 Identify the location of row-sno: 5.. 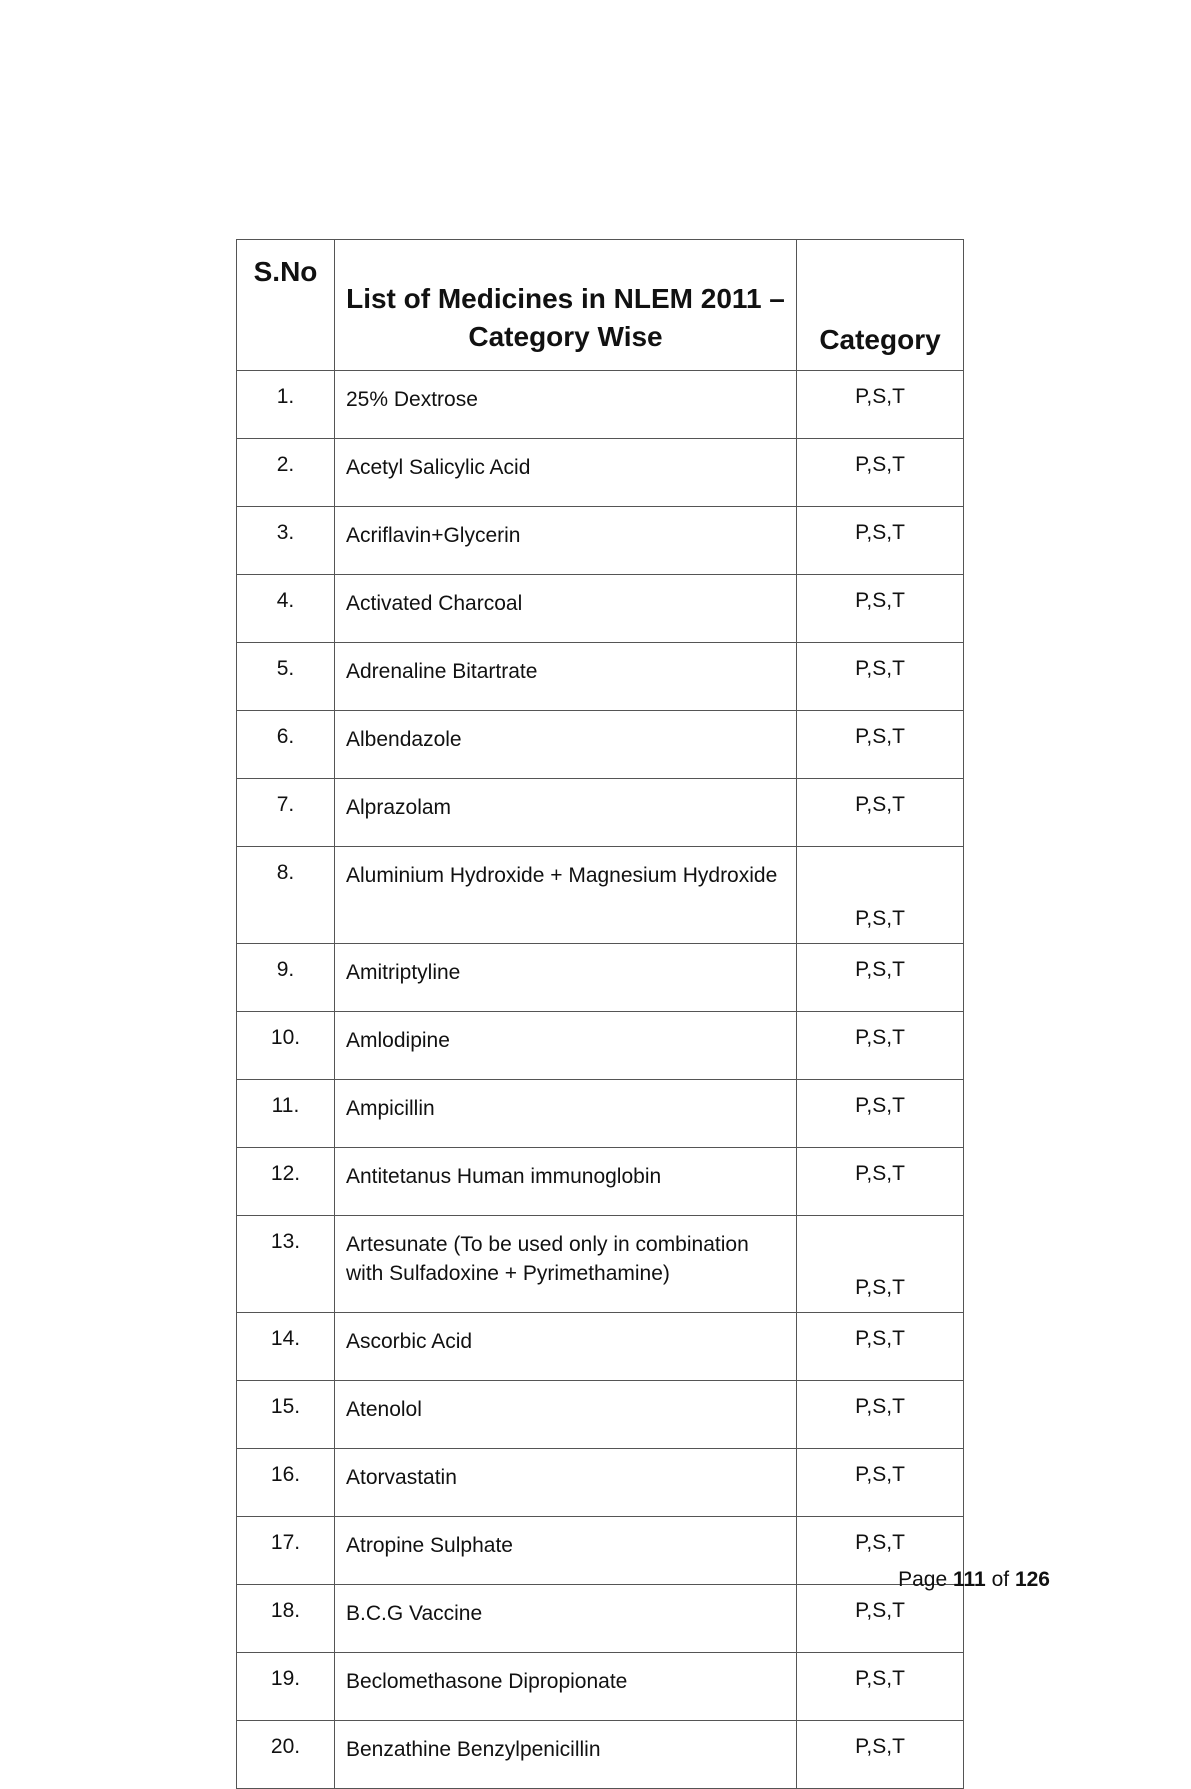
(285, 676).